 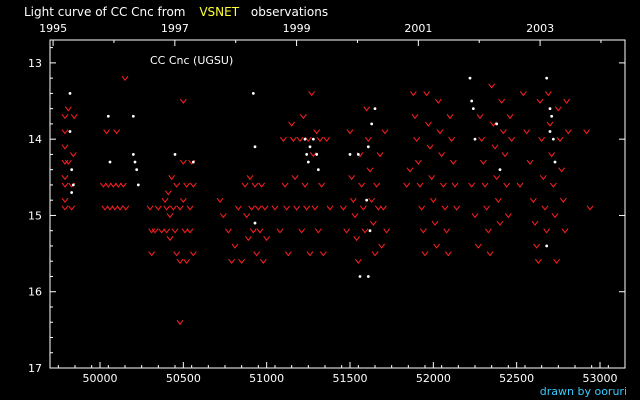 What do you see at coordinates (433, 378) in the screenshot?
I see `x-tick-label: 52000` at bounding box center [433, 378].